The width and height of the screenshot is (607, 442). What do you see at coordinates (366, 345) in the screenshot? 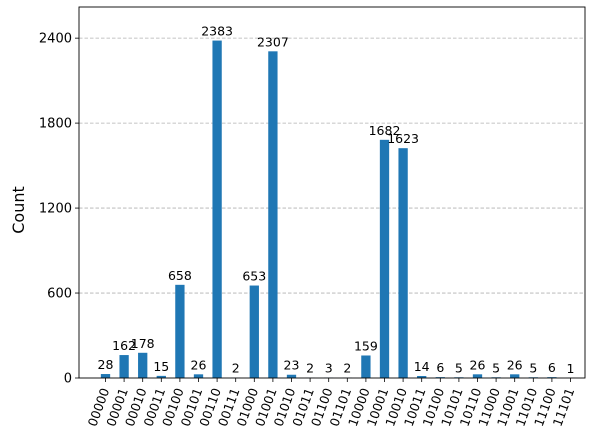
I see `data-label: 159` at bounding box center [366, 345].